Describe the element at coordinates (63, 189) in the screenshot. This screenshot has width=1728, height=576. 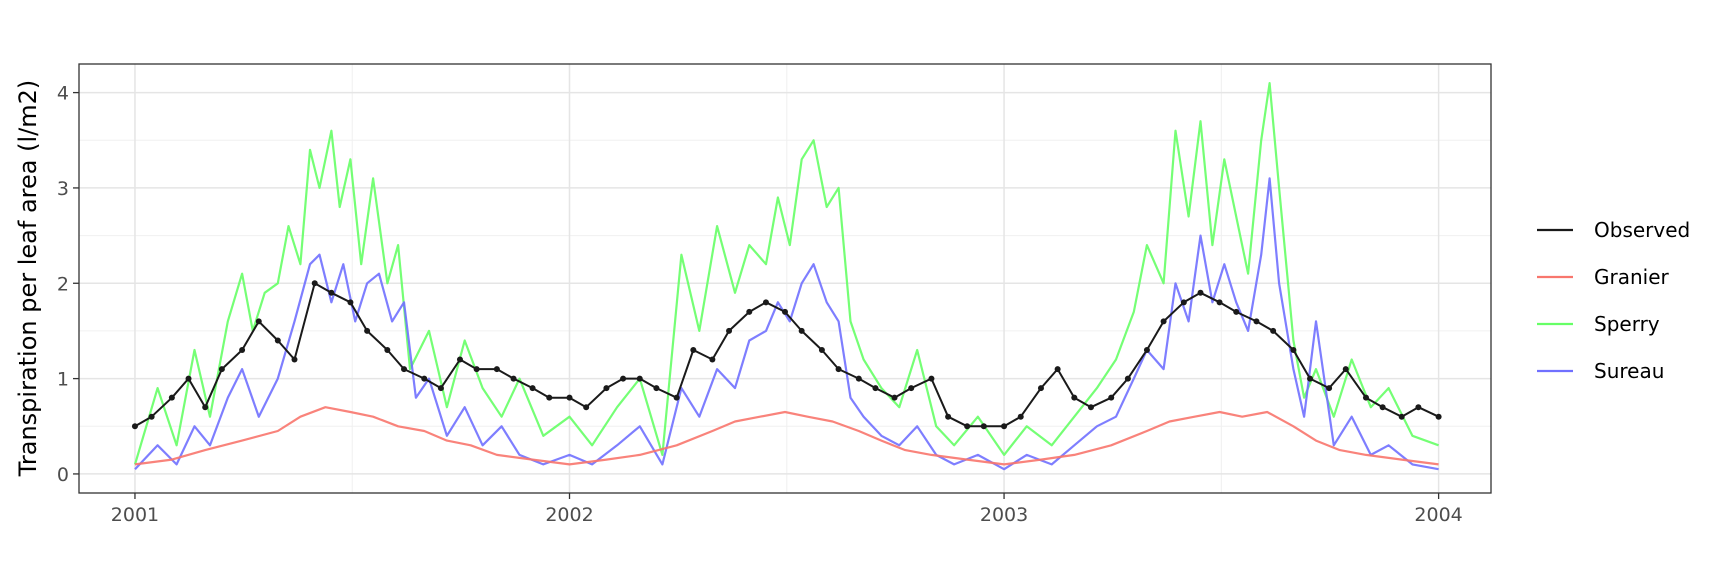
I see `y-tick-label: 3` at that location.